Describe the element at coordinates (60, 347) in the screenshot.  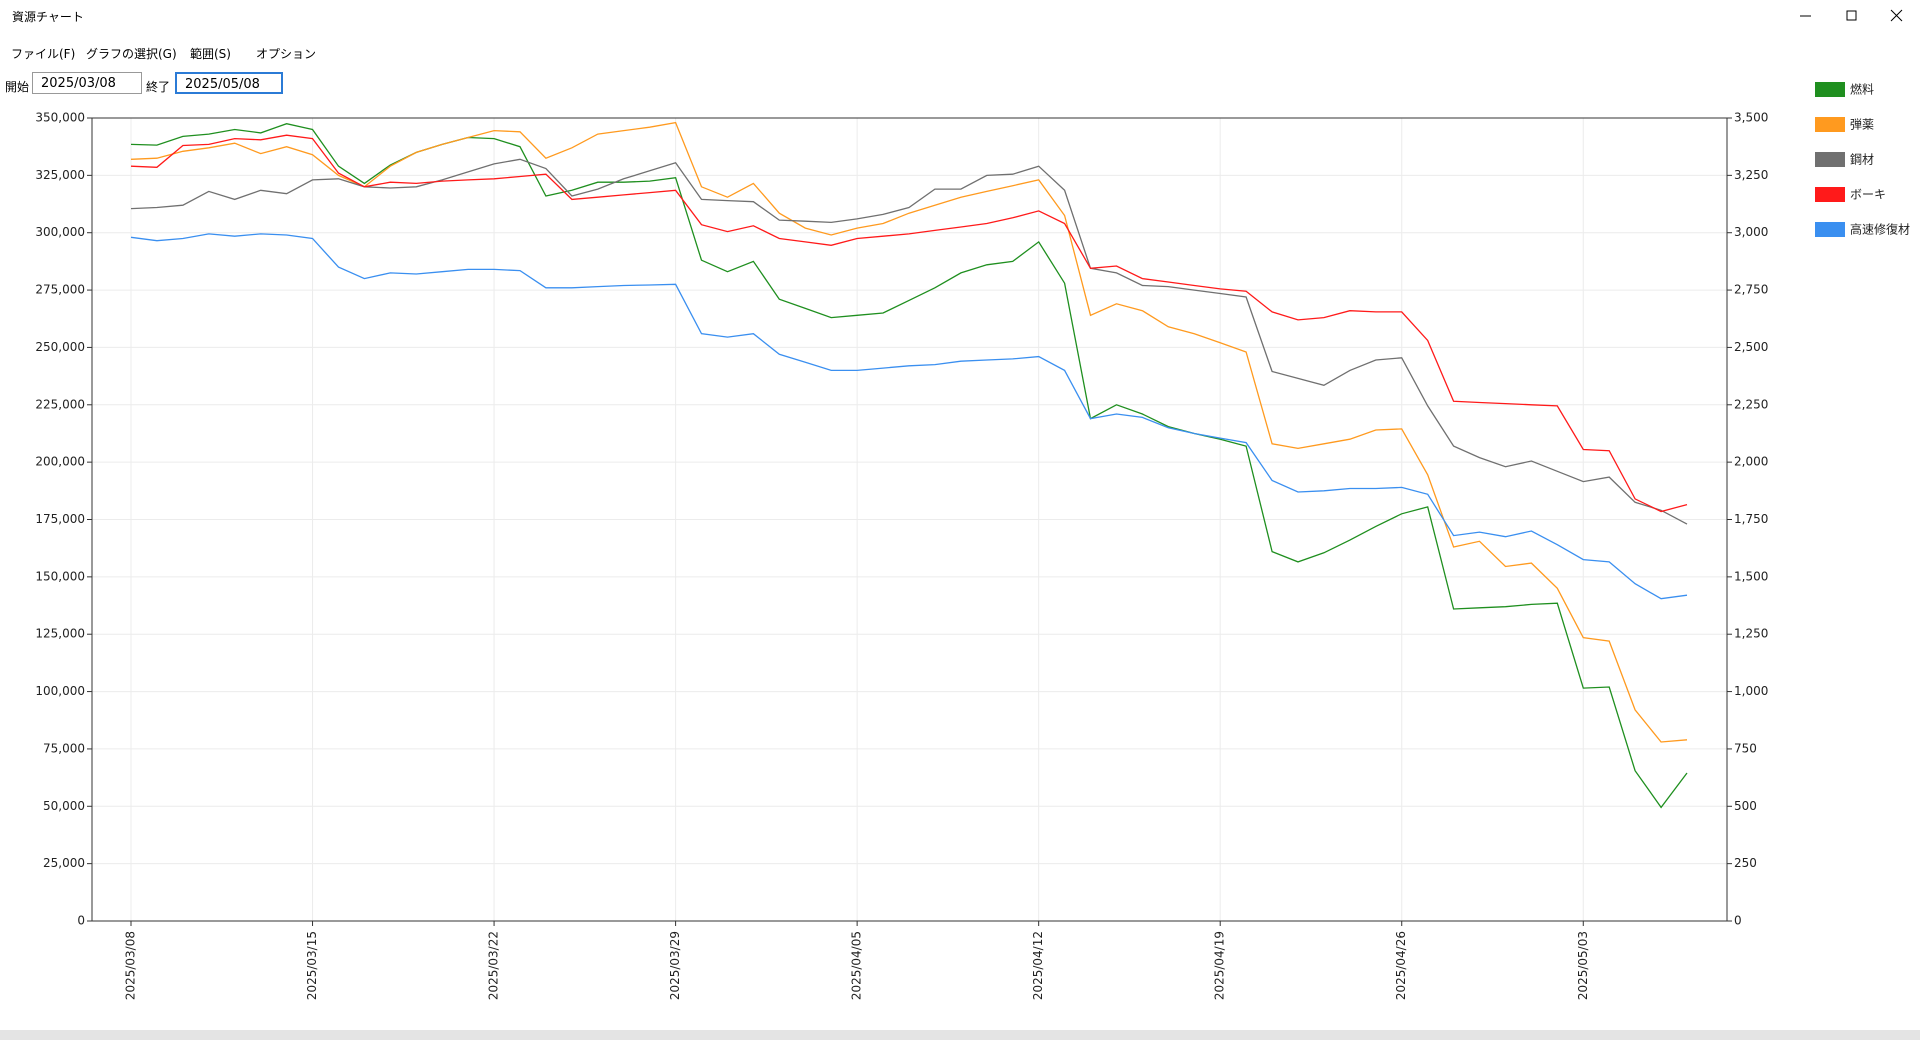
I see `y-tick-label: 250,000` at that location.